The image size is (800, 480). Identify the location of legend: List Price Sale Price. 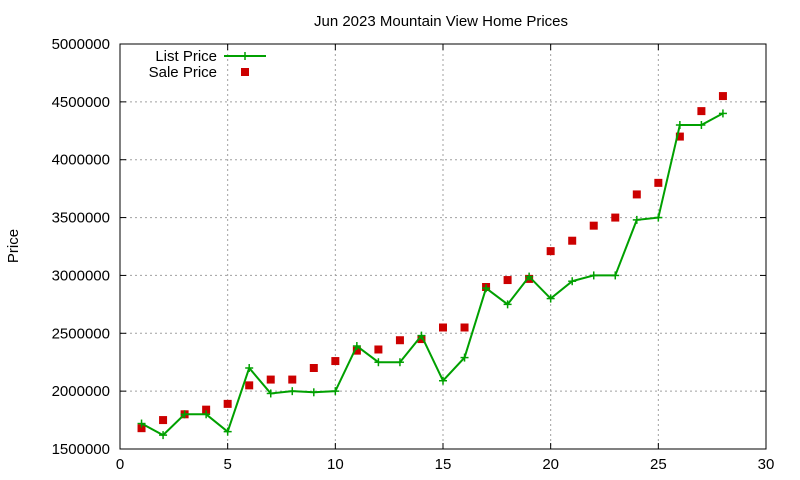
(207, 64).